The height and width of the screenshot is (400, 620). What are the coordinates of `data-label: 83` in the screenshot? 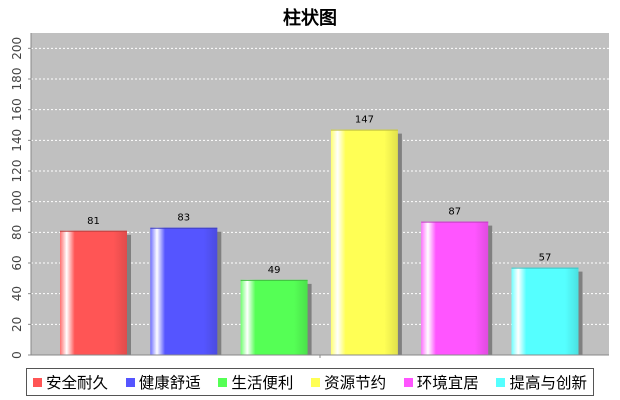 It's located at (183, 218).